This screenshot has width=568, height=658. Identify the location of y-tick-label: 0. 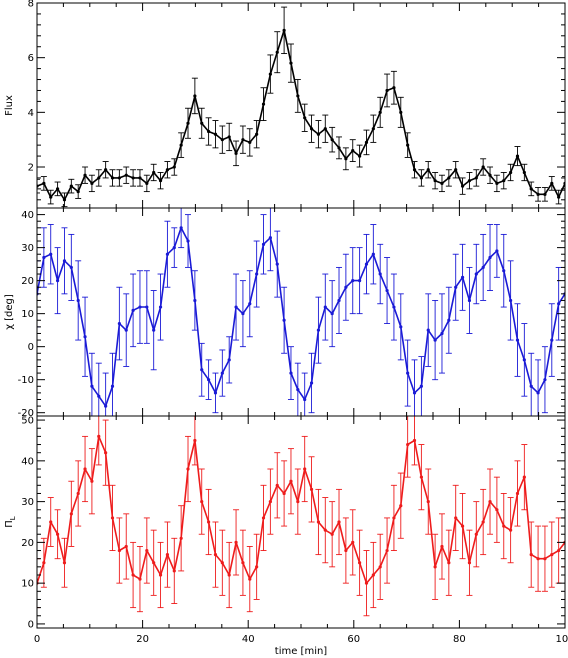
(31, 347).